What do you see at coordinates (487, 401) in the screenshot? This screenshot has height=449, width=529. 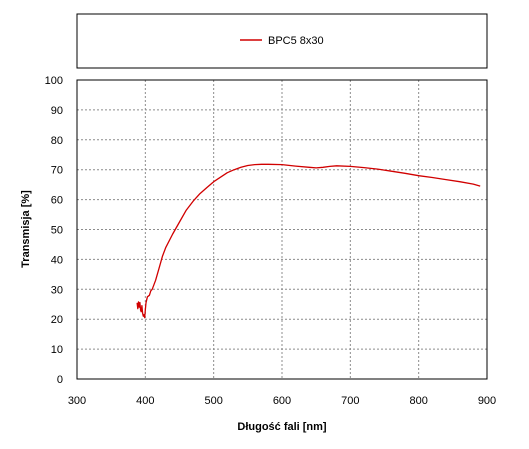 I see `x-tick-label: 900` at bounding box center [487, 401].